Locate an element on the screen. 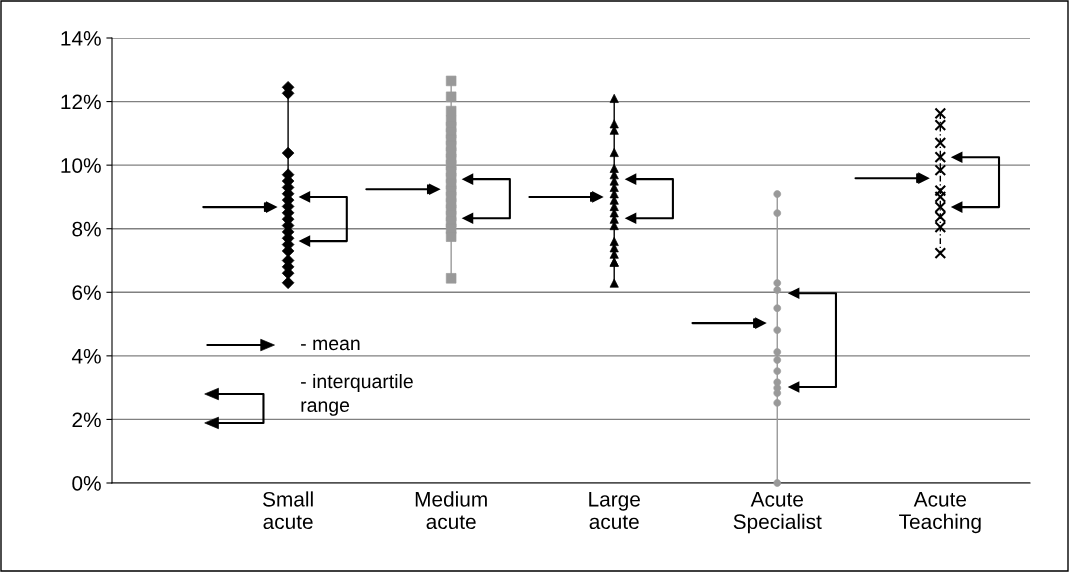  y-tick-label: 0% is located at coordinates (86, 483).